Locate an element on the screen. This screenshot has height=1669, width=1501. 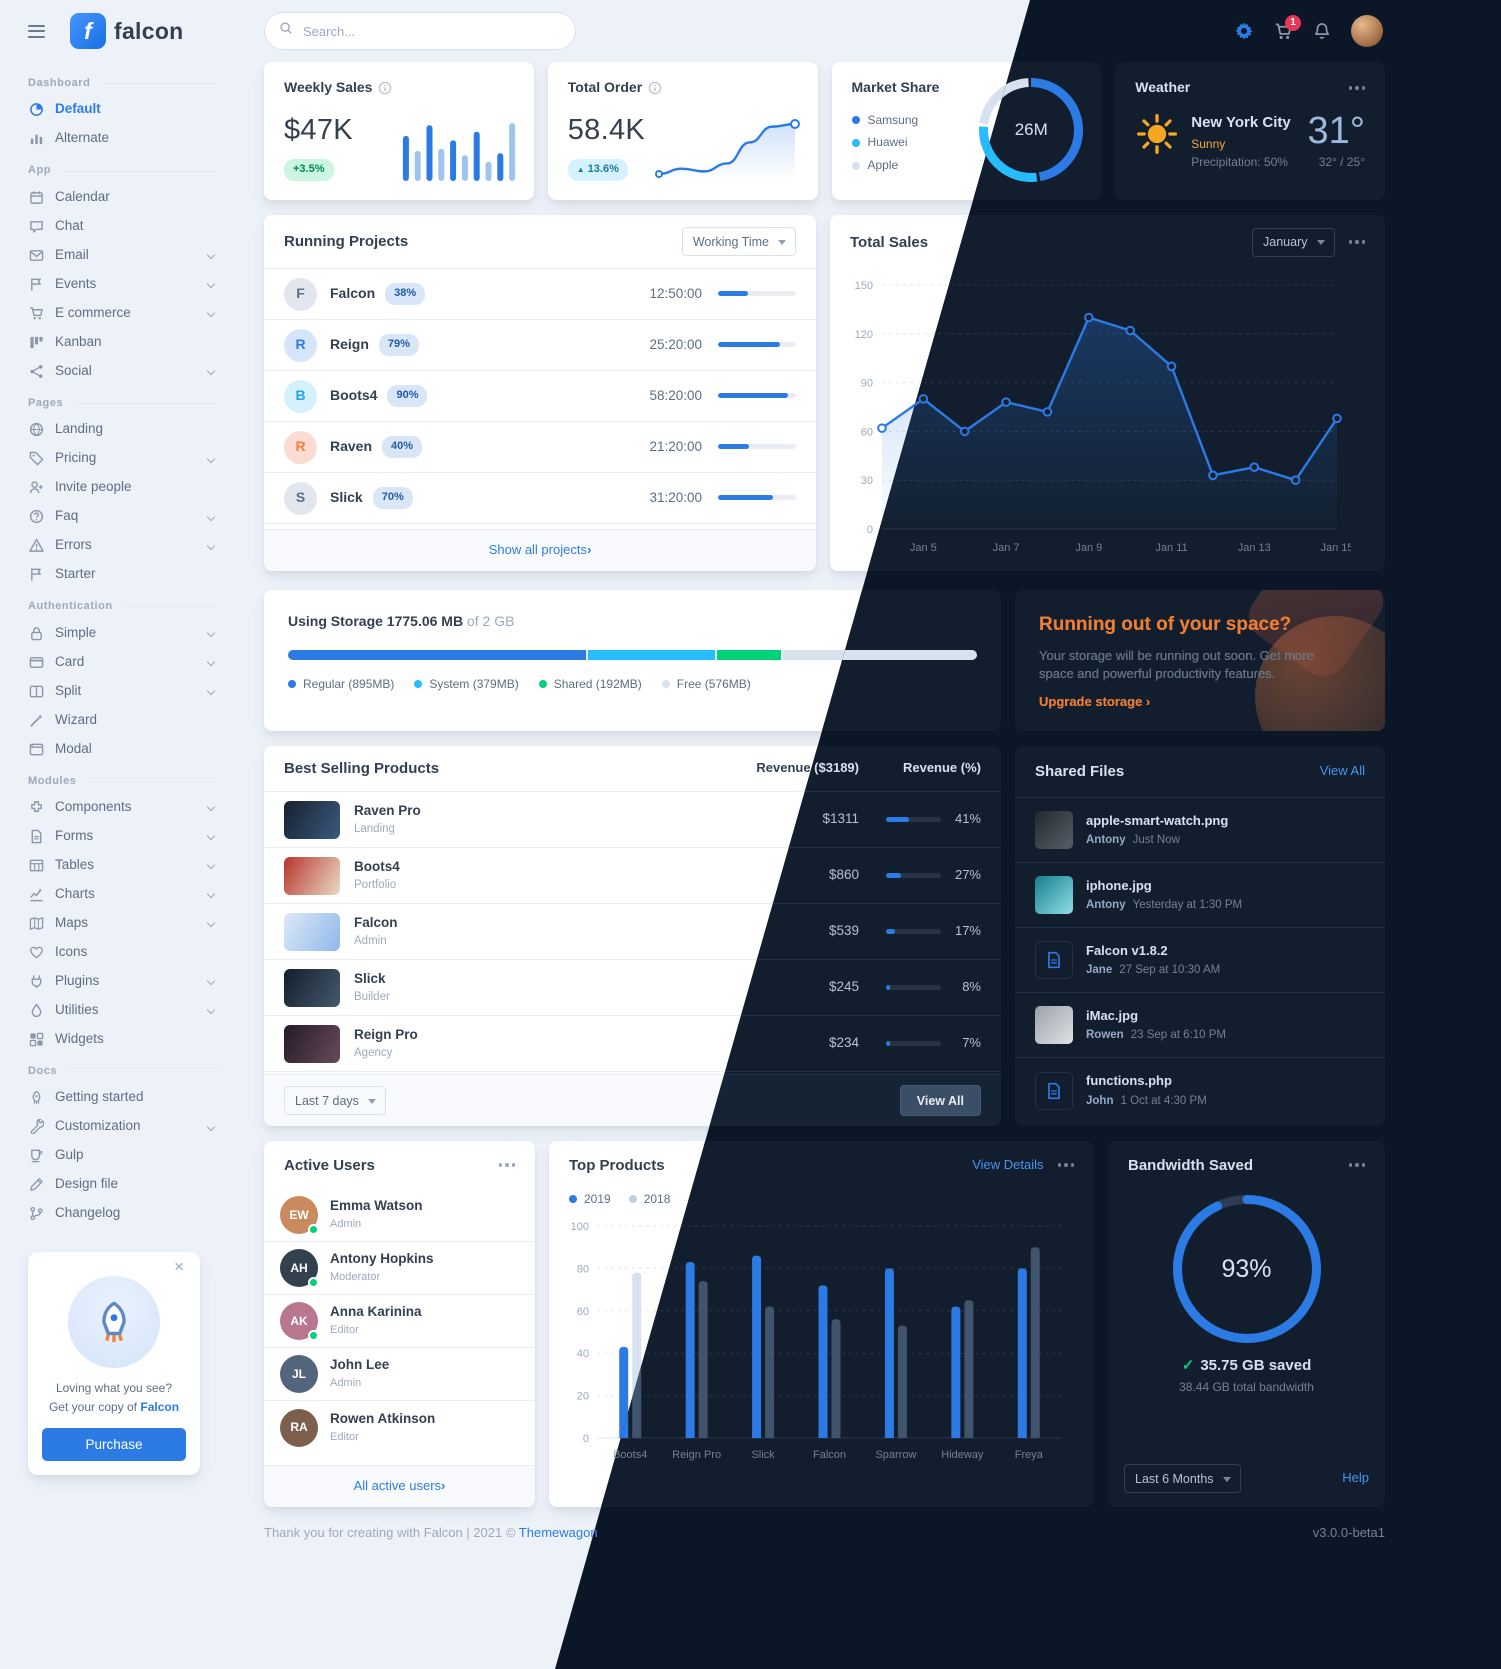
sidebar-item-charts: Charts is located at coordinates (124, 894).